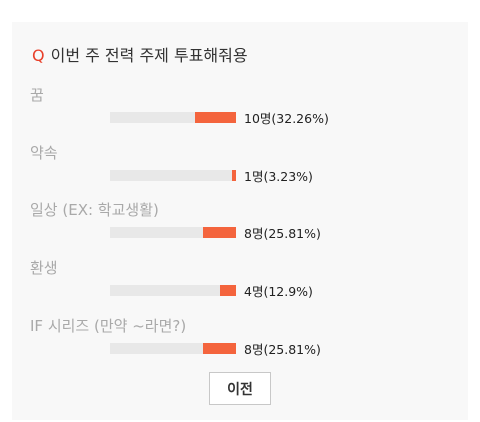  I want to click on result-text: 1명(3.23%), so click(278, 176).